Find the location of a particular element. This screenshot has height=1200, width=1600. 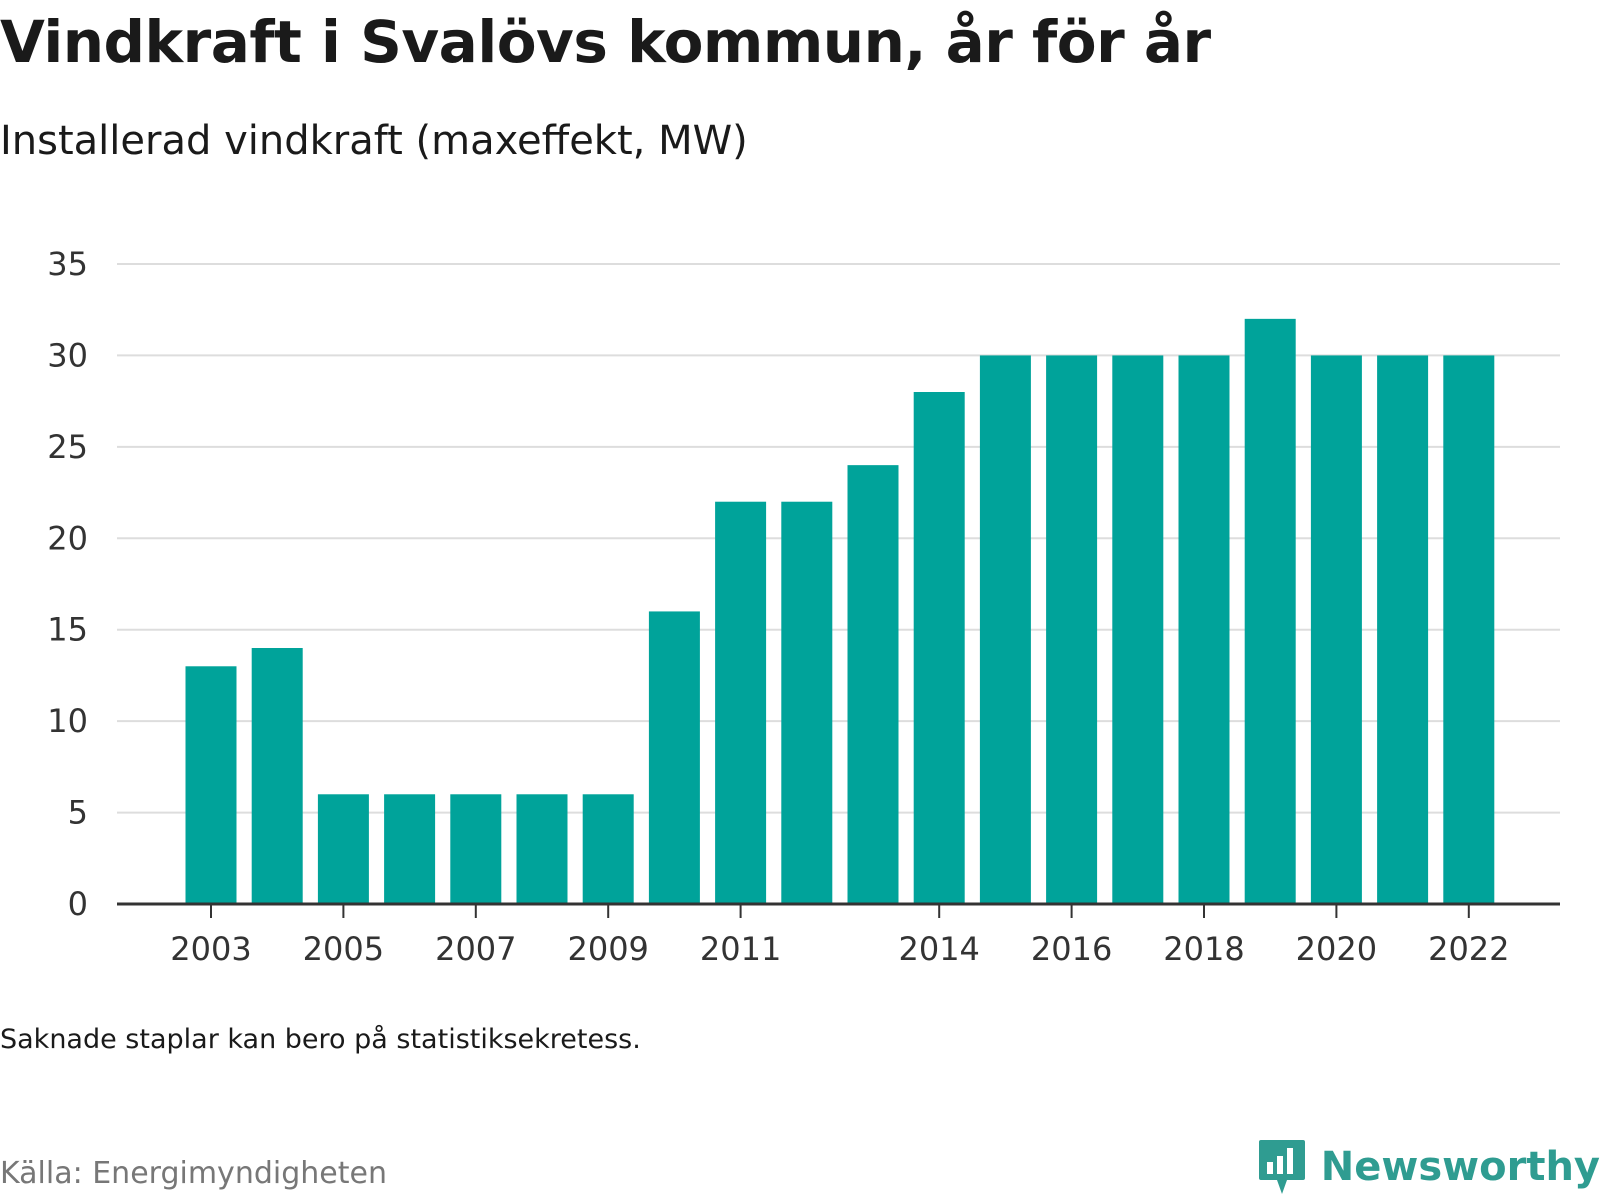

bar-2012 is located at coordinates (807, 702).